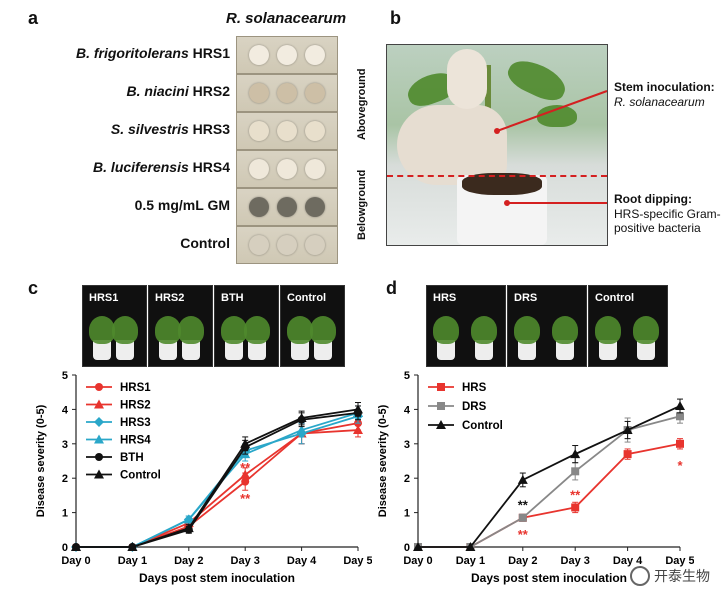 This screenshot has width=728, height=600. I want to click on strain-code: 0.5 mg/mL GM, so click(182, 205).